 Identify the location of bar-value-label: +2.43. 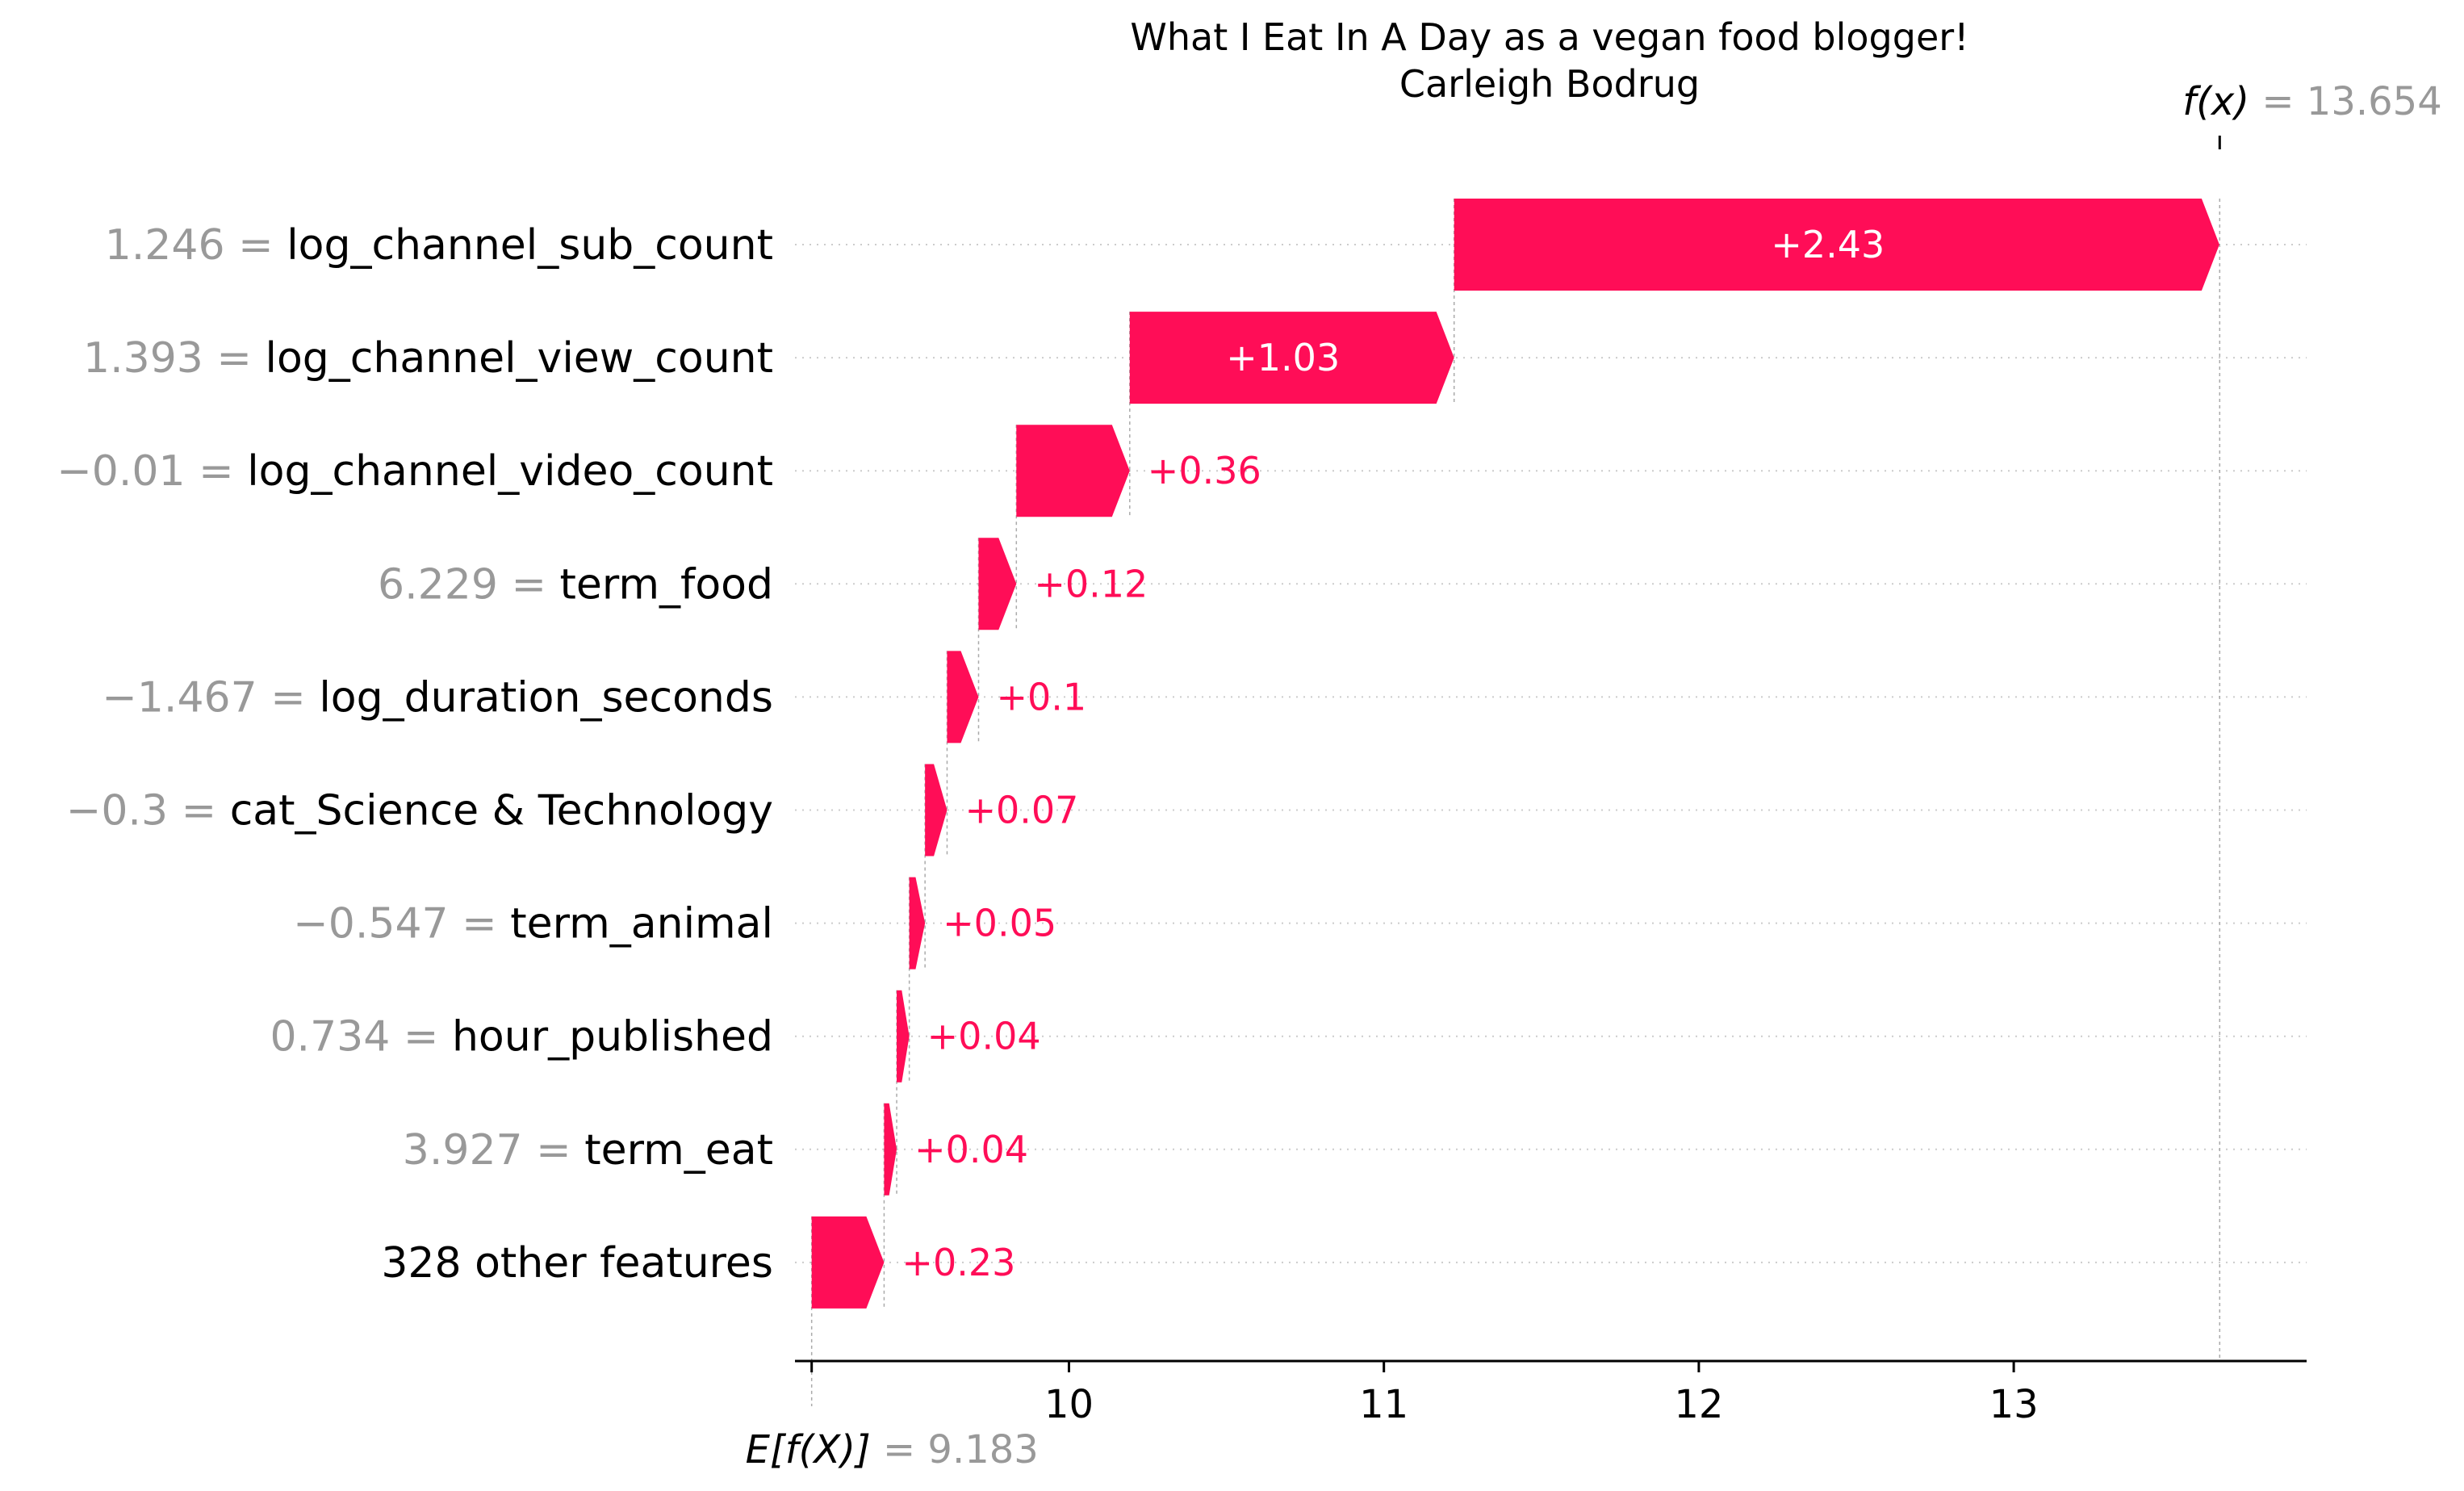
(1828, 245).